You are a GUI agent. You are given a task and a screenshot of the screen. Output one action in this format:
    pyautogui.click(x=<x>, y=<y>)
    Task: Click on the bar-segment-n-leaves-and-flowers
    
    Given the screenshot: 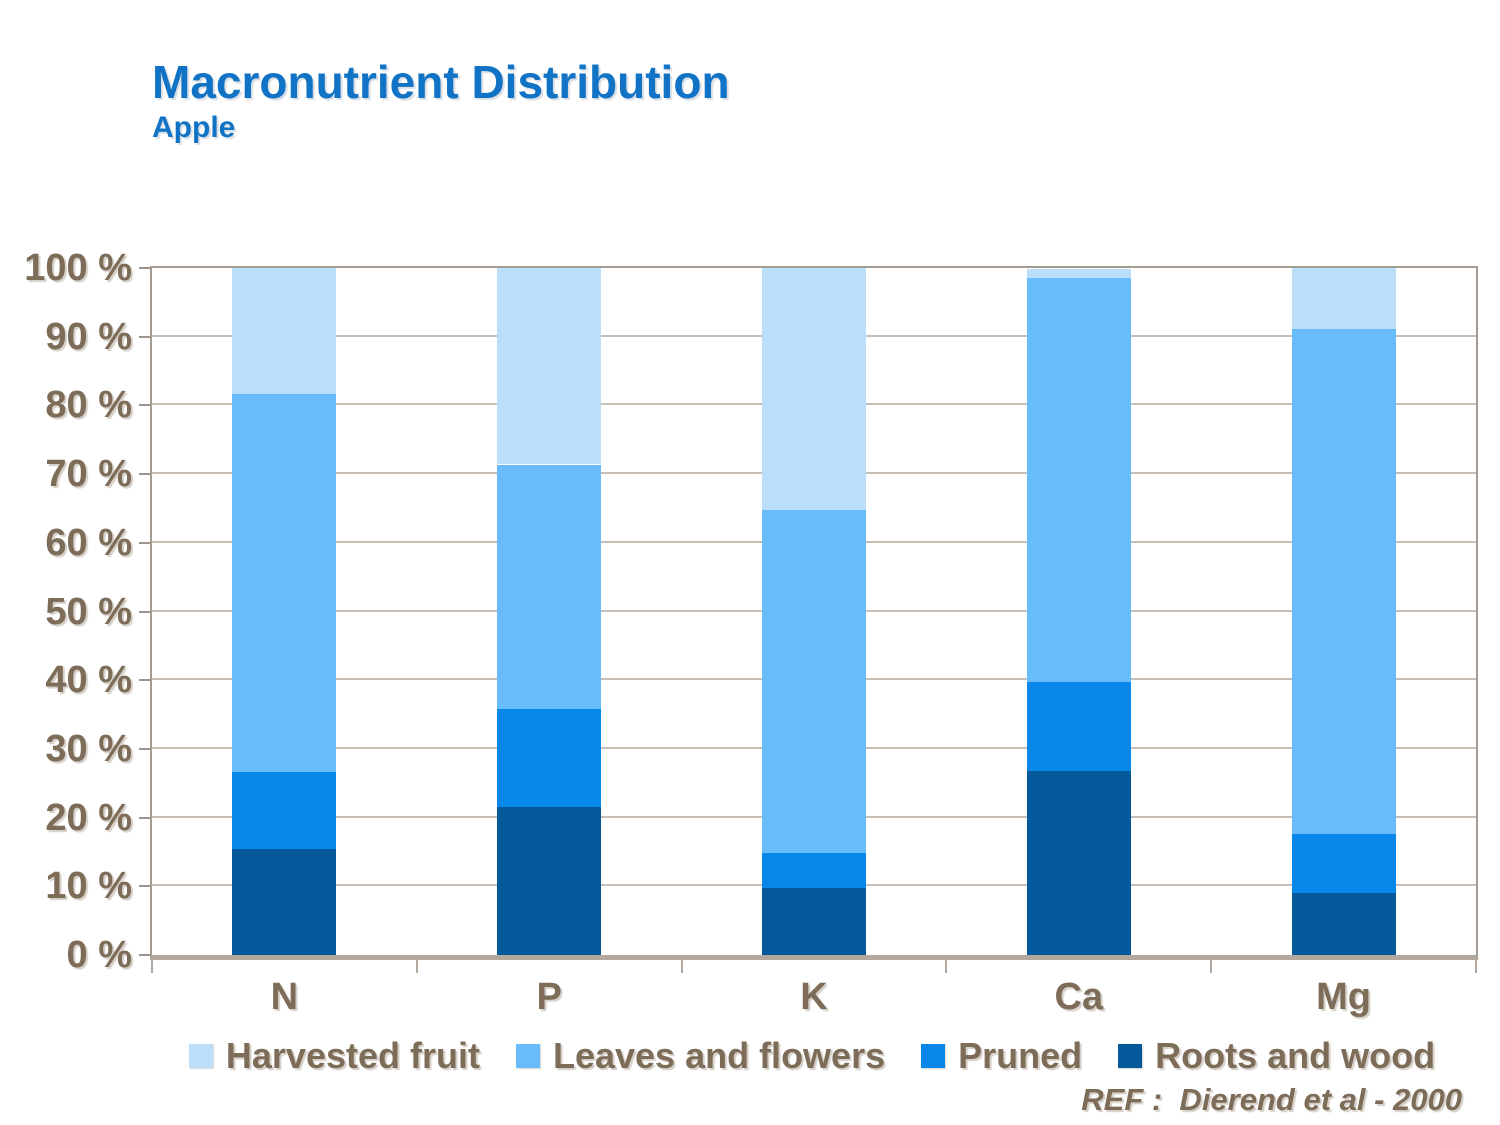 What is the action you would take?
    pyautogui.click(x=284, y=582)
    